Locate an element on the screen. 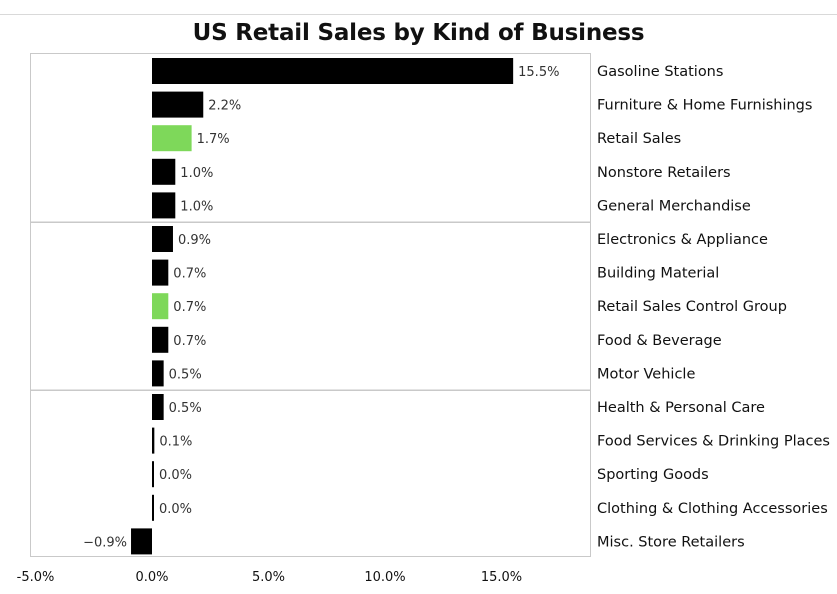 This screenshot has height=594, width=837. value-label-health-and-personal-care: 0.5% is located at coordinates (185, 408).